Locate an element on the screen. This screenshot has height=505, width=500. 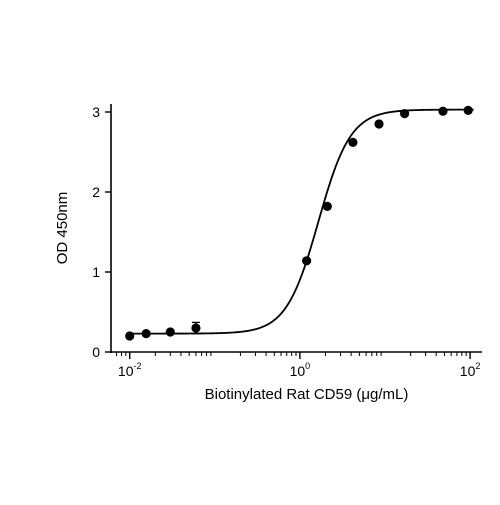
y-tick-label: 1 is located at coordinates (96, 272).